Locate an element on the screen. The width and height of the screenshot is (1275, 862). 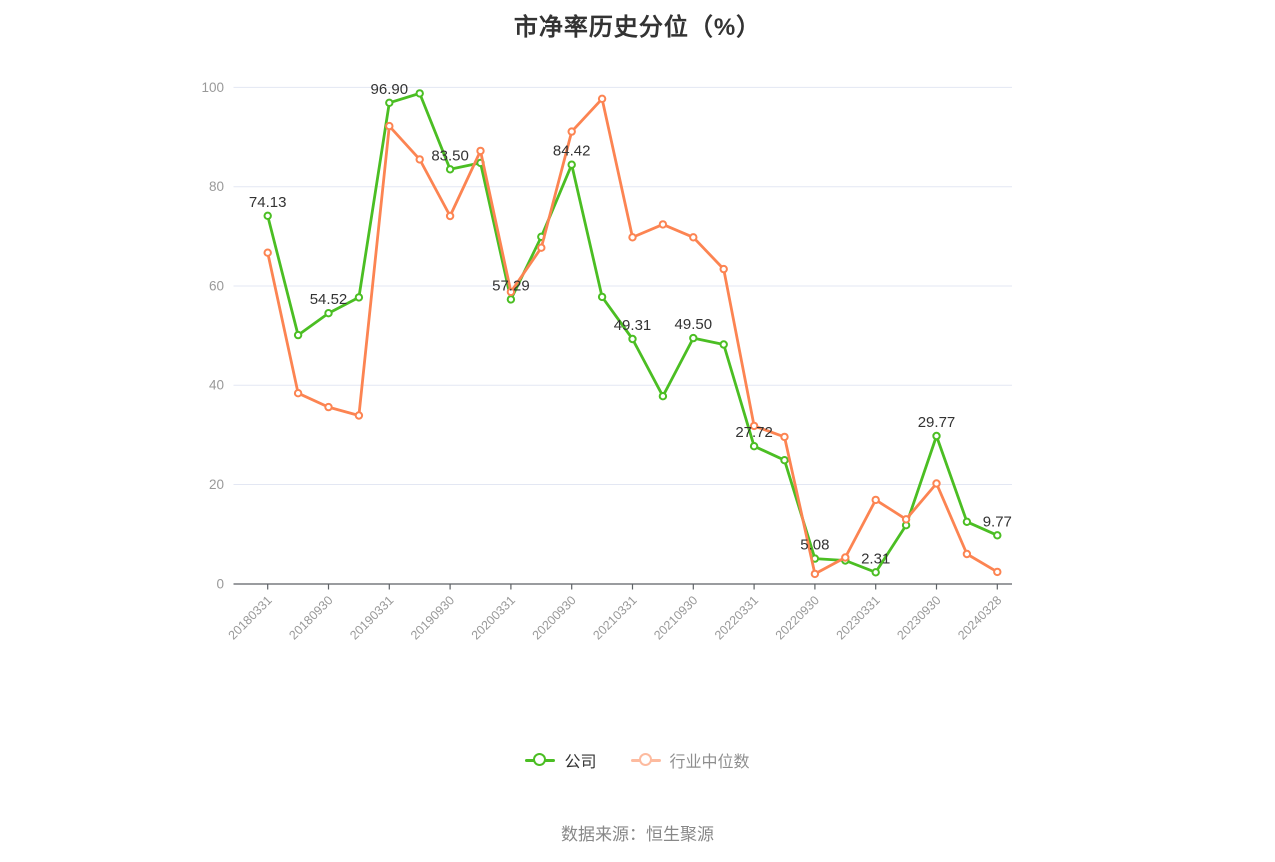
x-tick-label: 20190331 is located at coordinates (371, 617).